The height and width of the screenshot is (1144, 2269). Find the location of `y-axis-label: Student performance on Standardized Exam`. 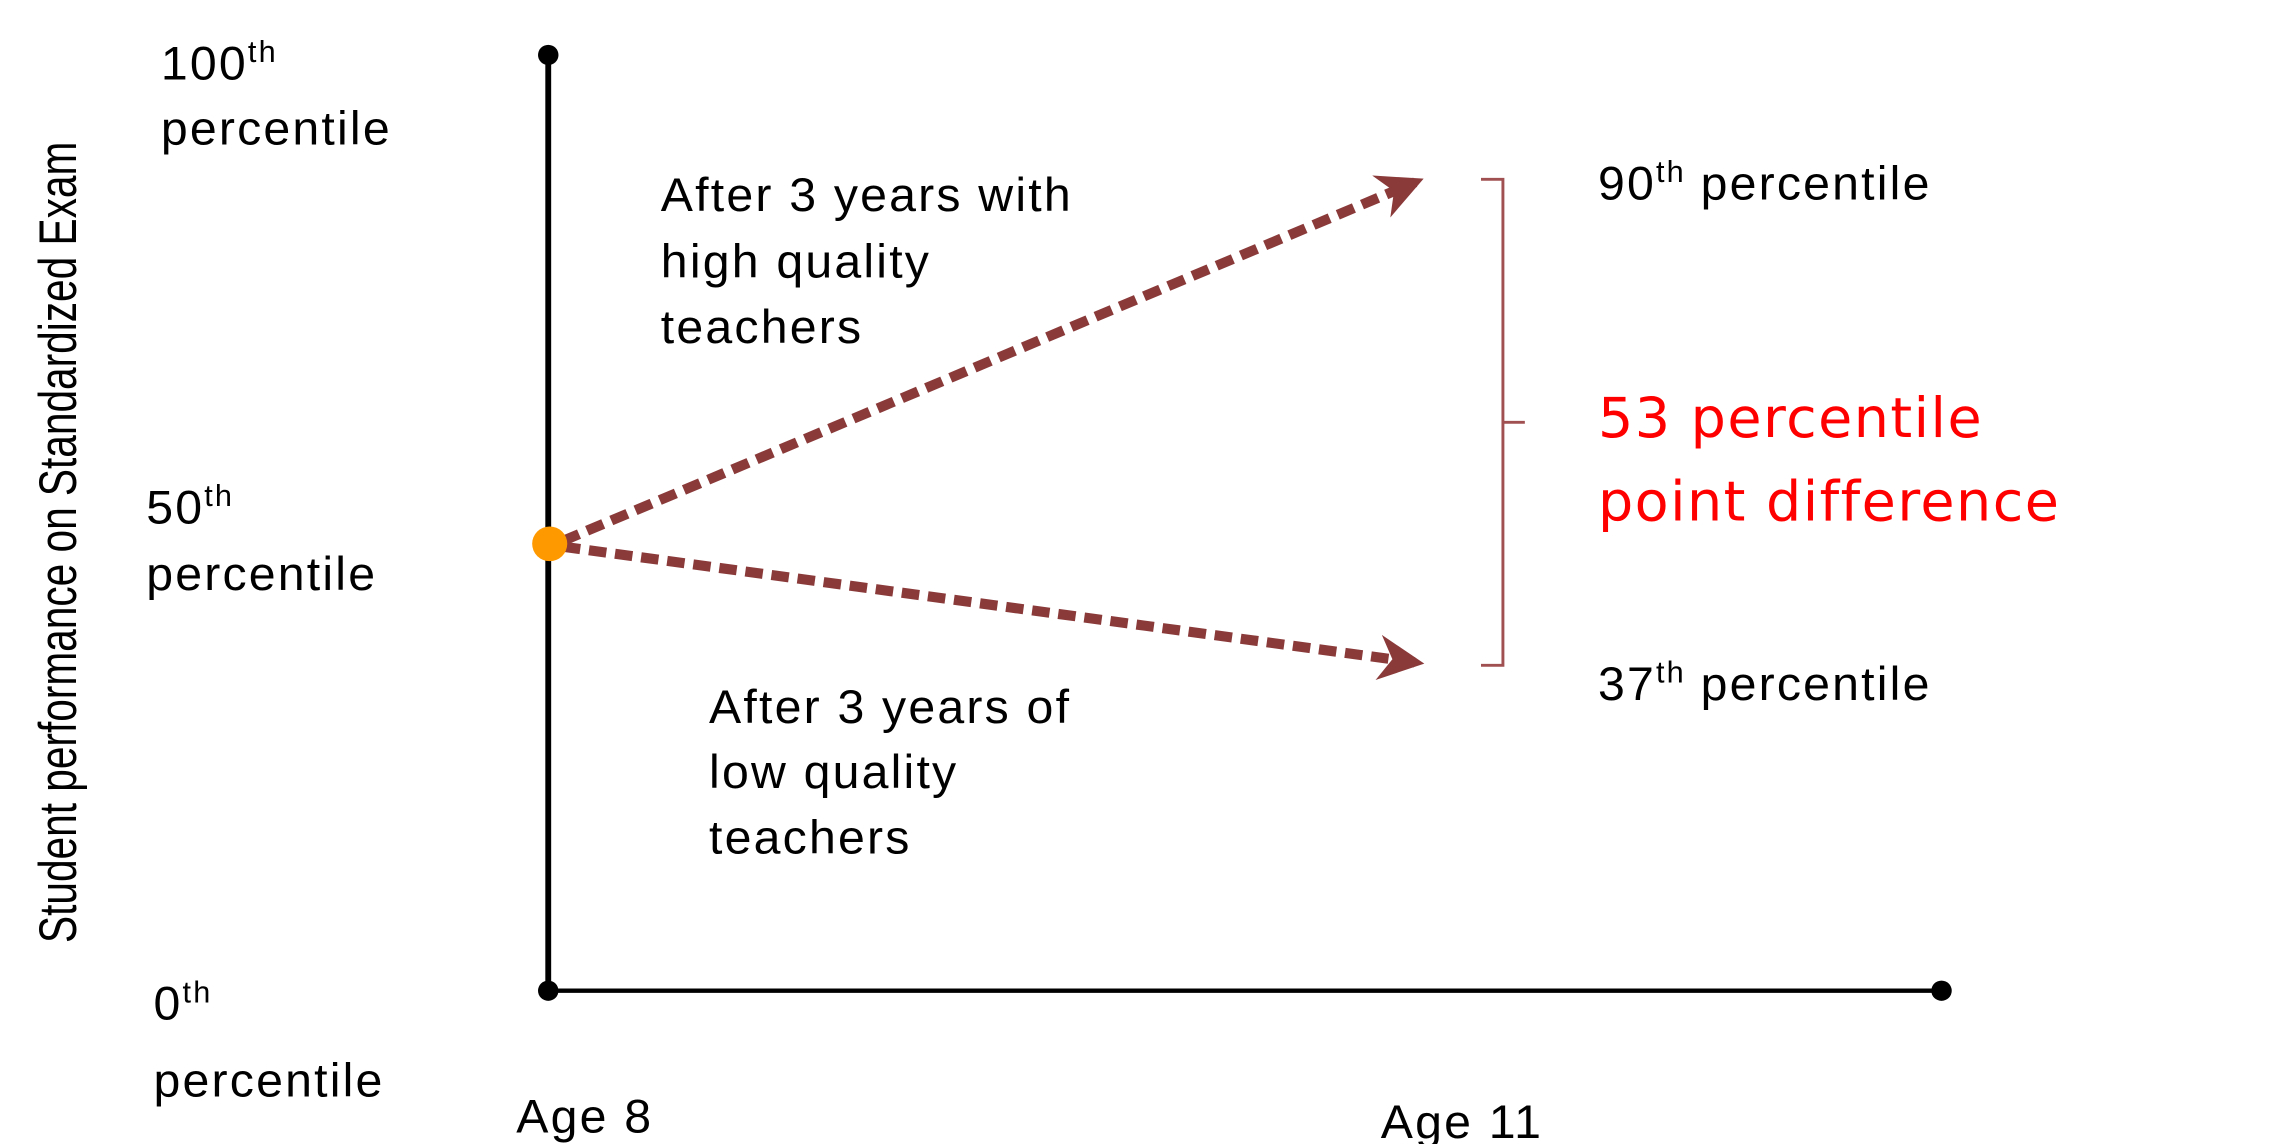

y-axis-label: Student performance on Standardized Exam is located at coordinates (57, 542).